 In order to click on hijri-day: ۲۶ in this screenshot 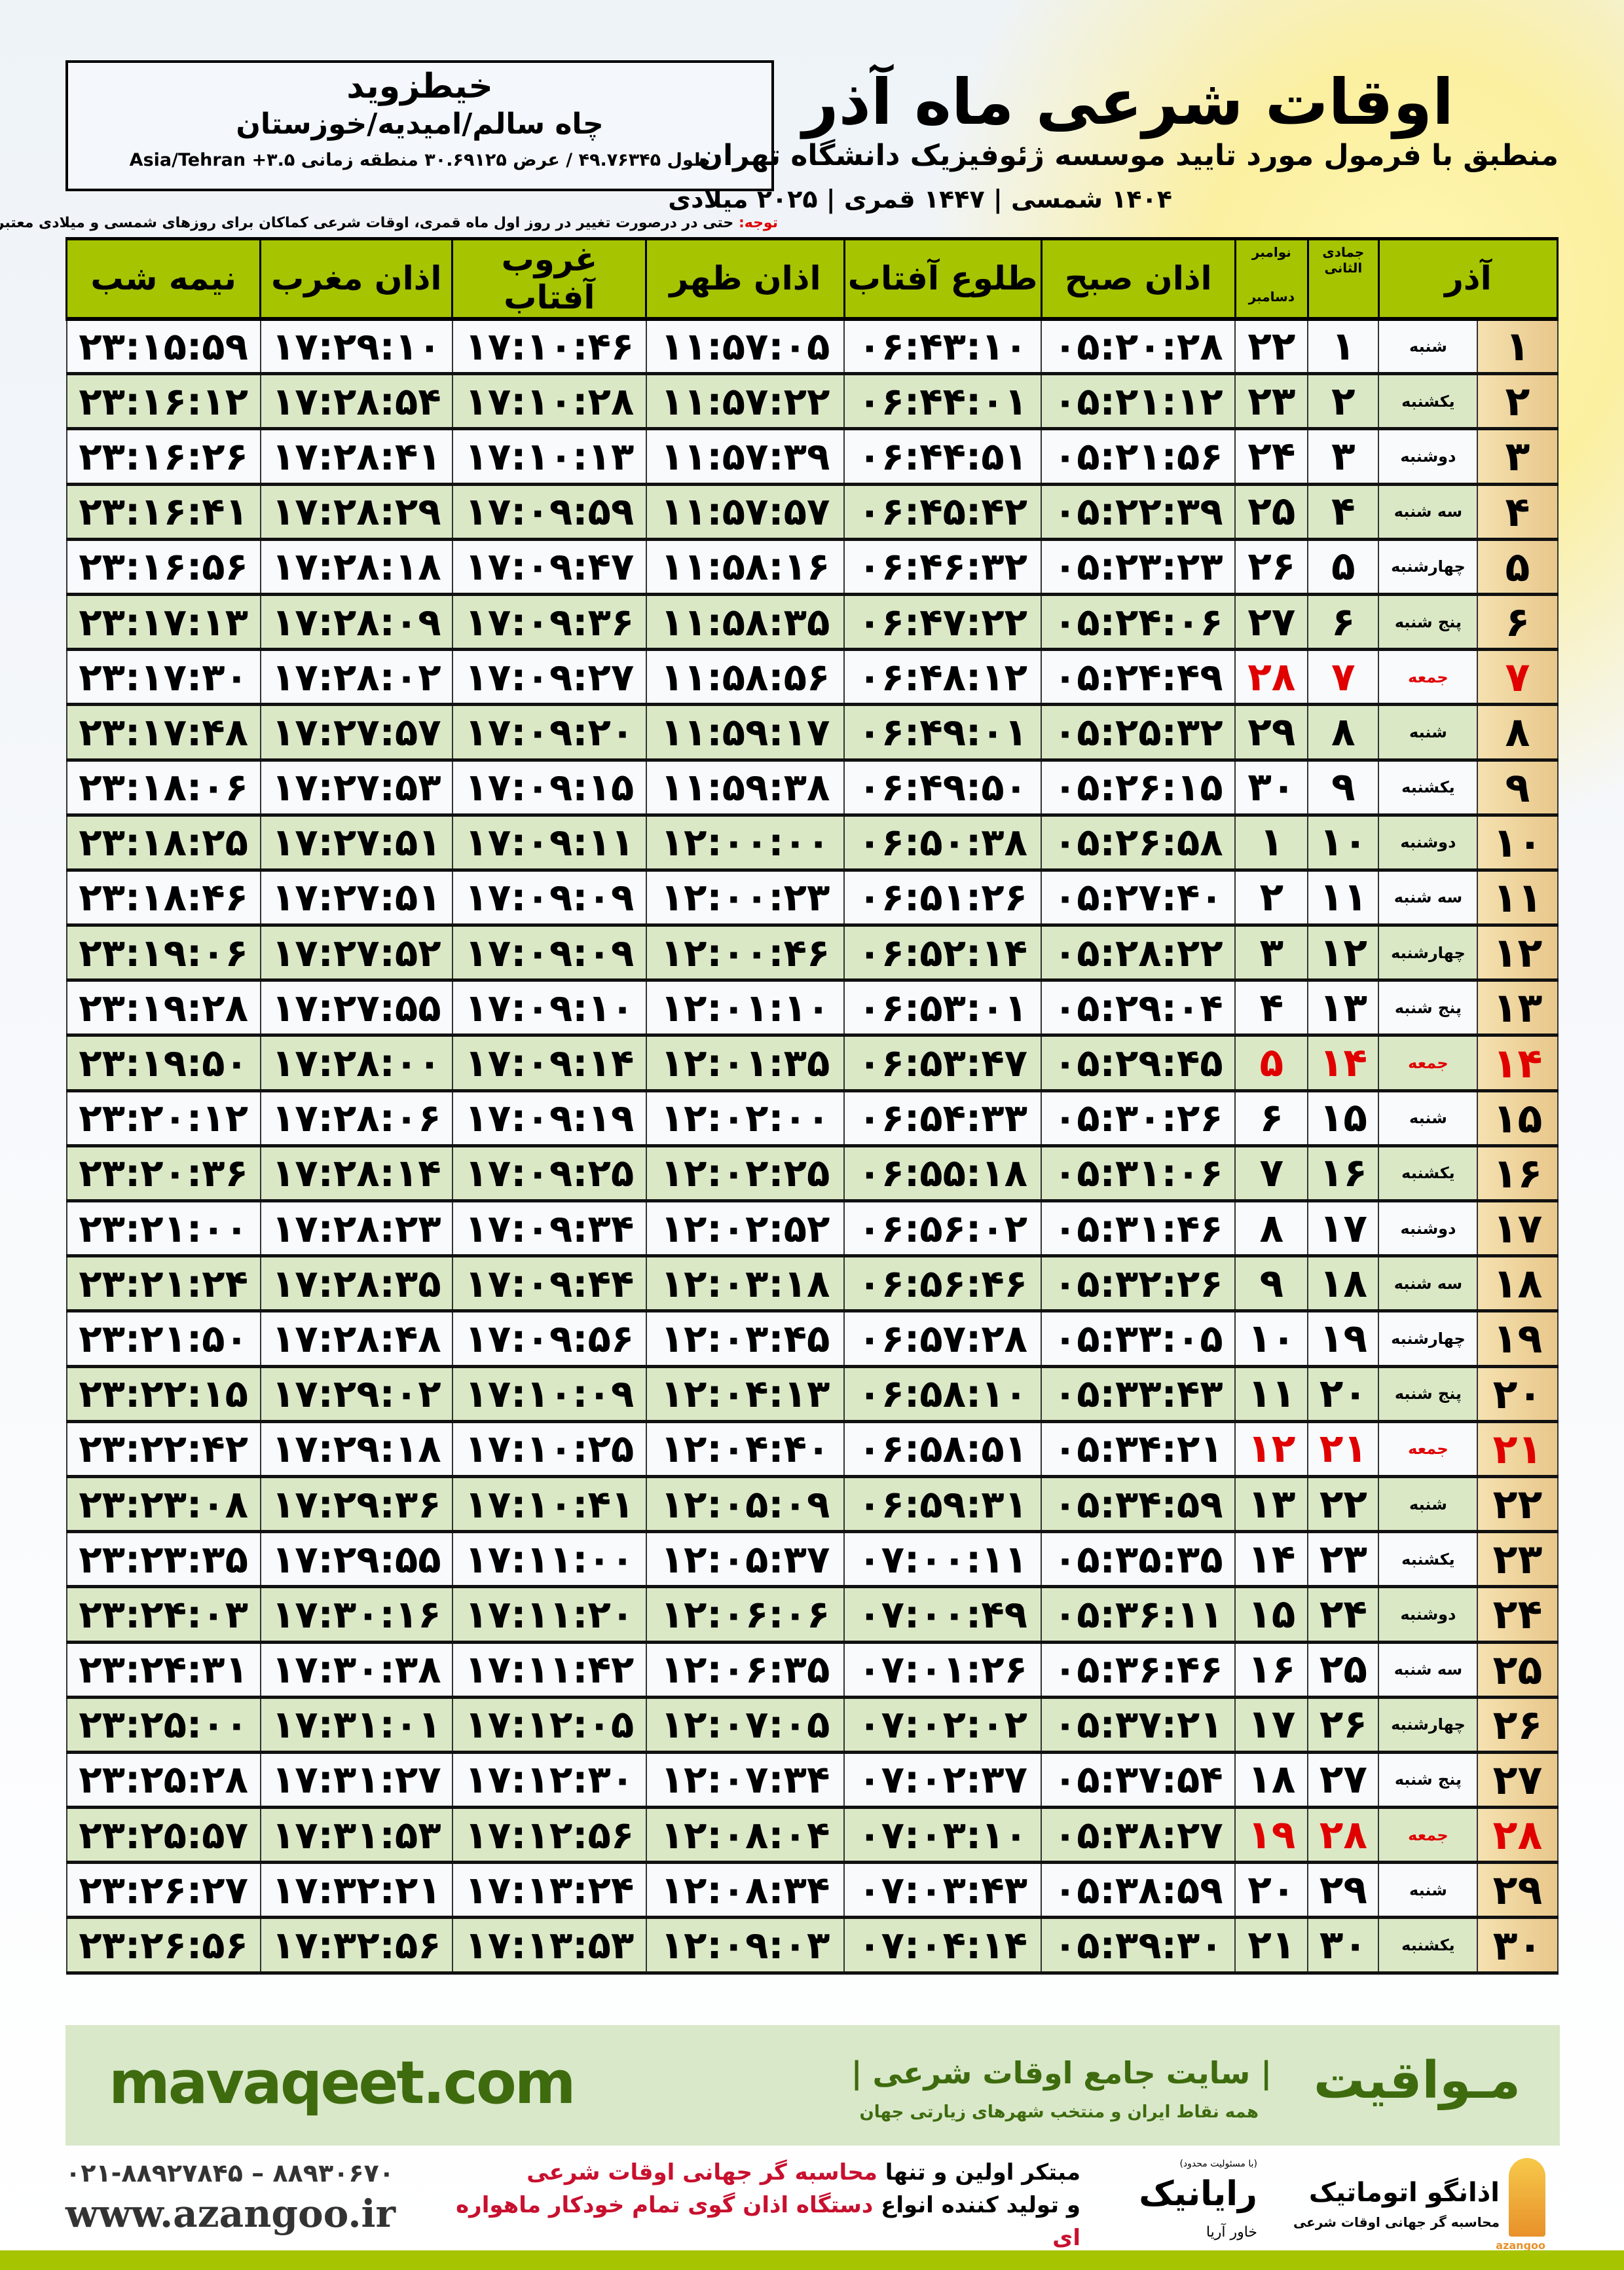, I will do `click(1343, 1725)`.